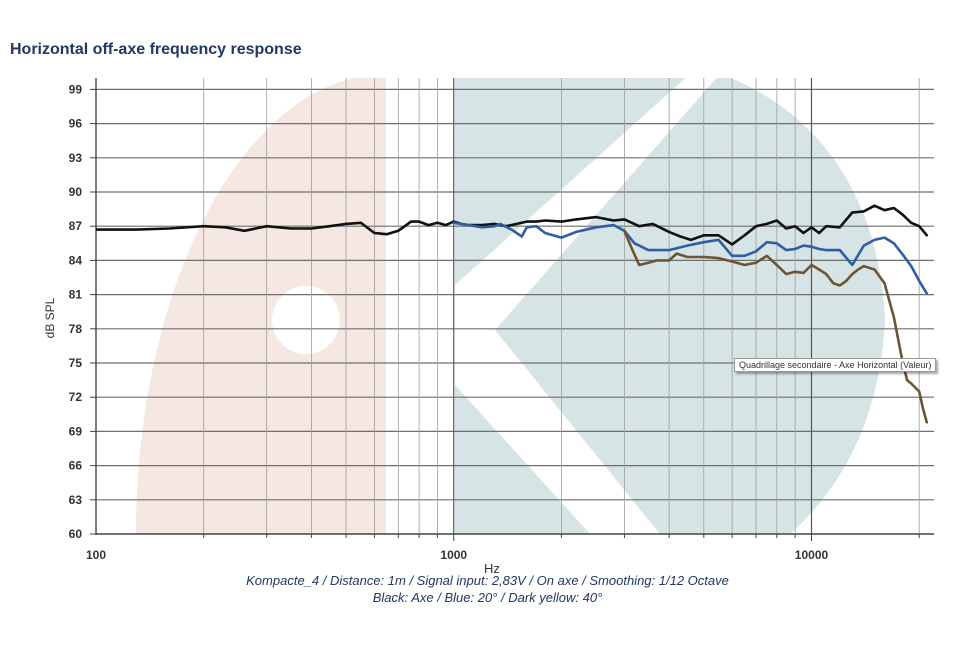 The width and height of the screenshot is (975, 647). What do you see at coordinates (76, 124) in the screenshot?
I see `y-tick-label: 96` at bounding box center [76, 124].